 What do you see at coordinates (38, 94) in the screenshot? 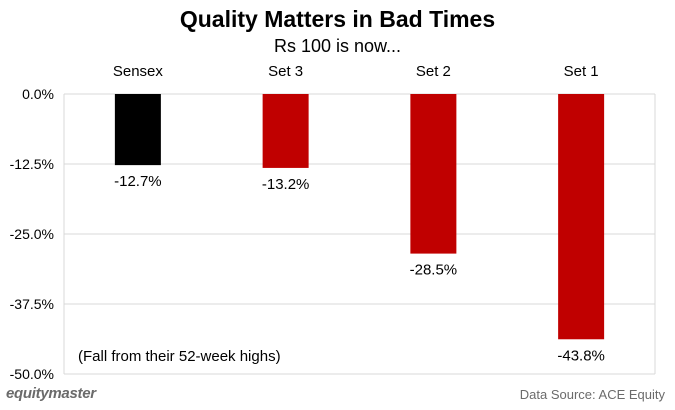
I see `y-tick-label: 0.0%` at bounding box center [38, 94].